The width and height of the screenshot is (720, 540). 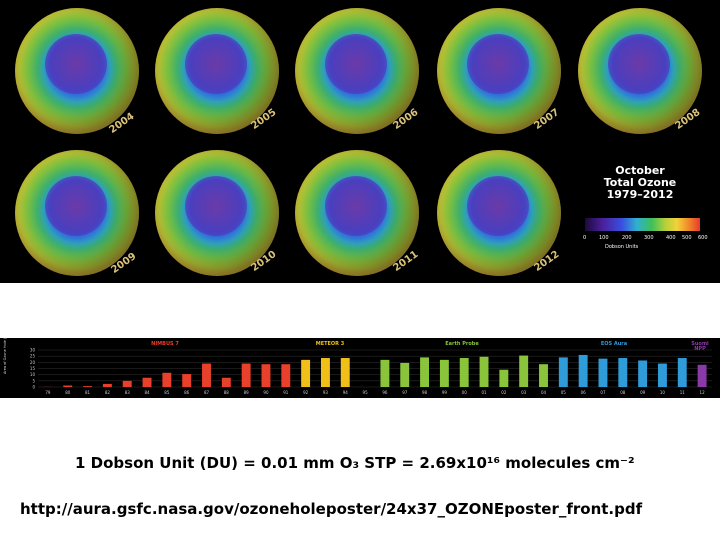 What do you see at coordinates (564, 392) in the screenshot?
I see `x-tick-label: 05` at bounding box center [564, 392].